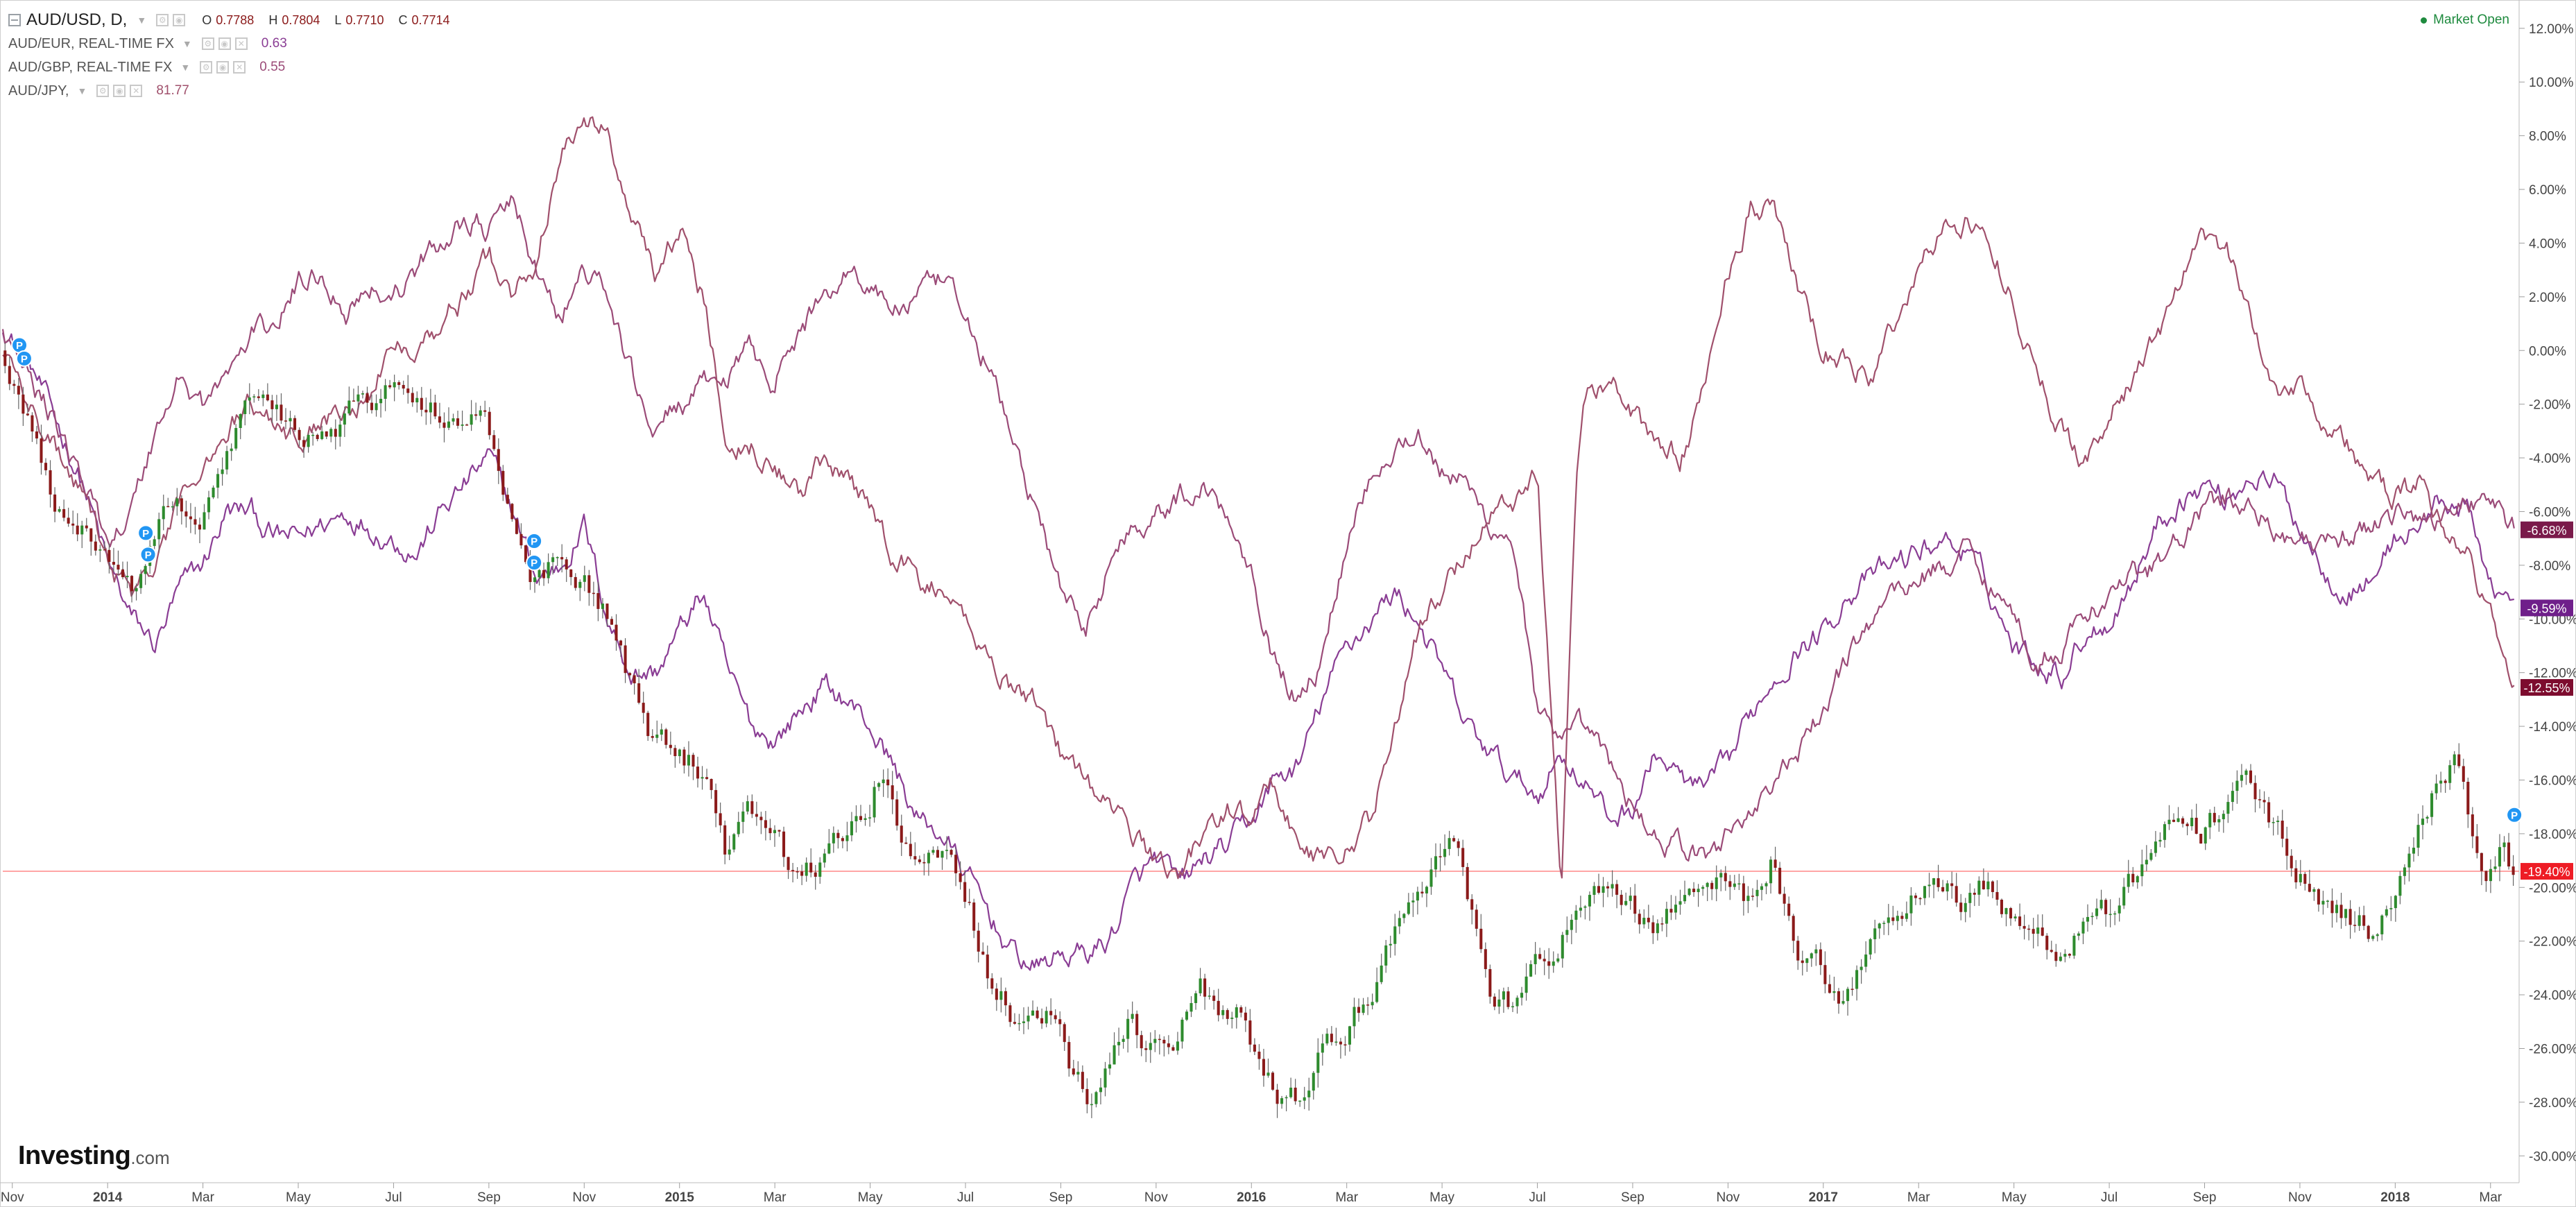 This screenshot has width=2576, height=1207. I want to click on overlay-legend-aud-eur: AUD/EUR, REAL-TIME FX ▼ ⚙ ◉ ✕ 0.63, so click(234, 43).